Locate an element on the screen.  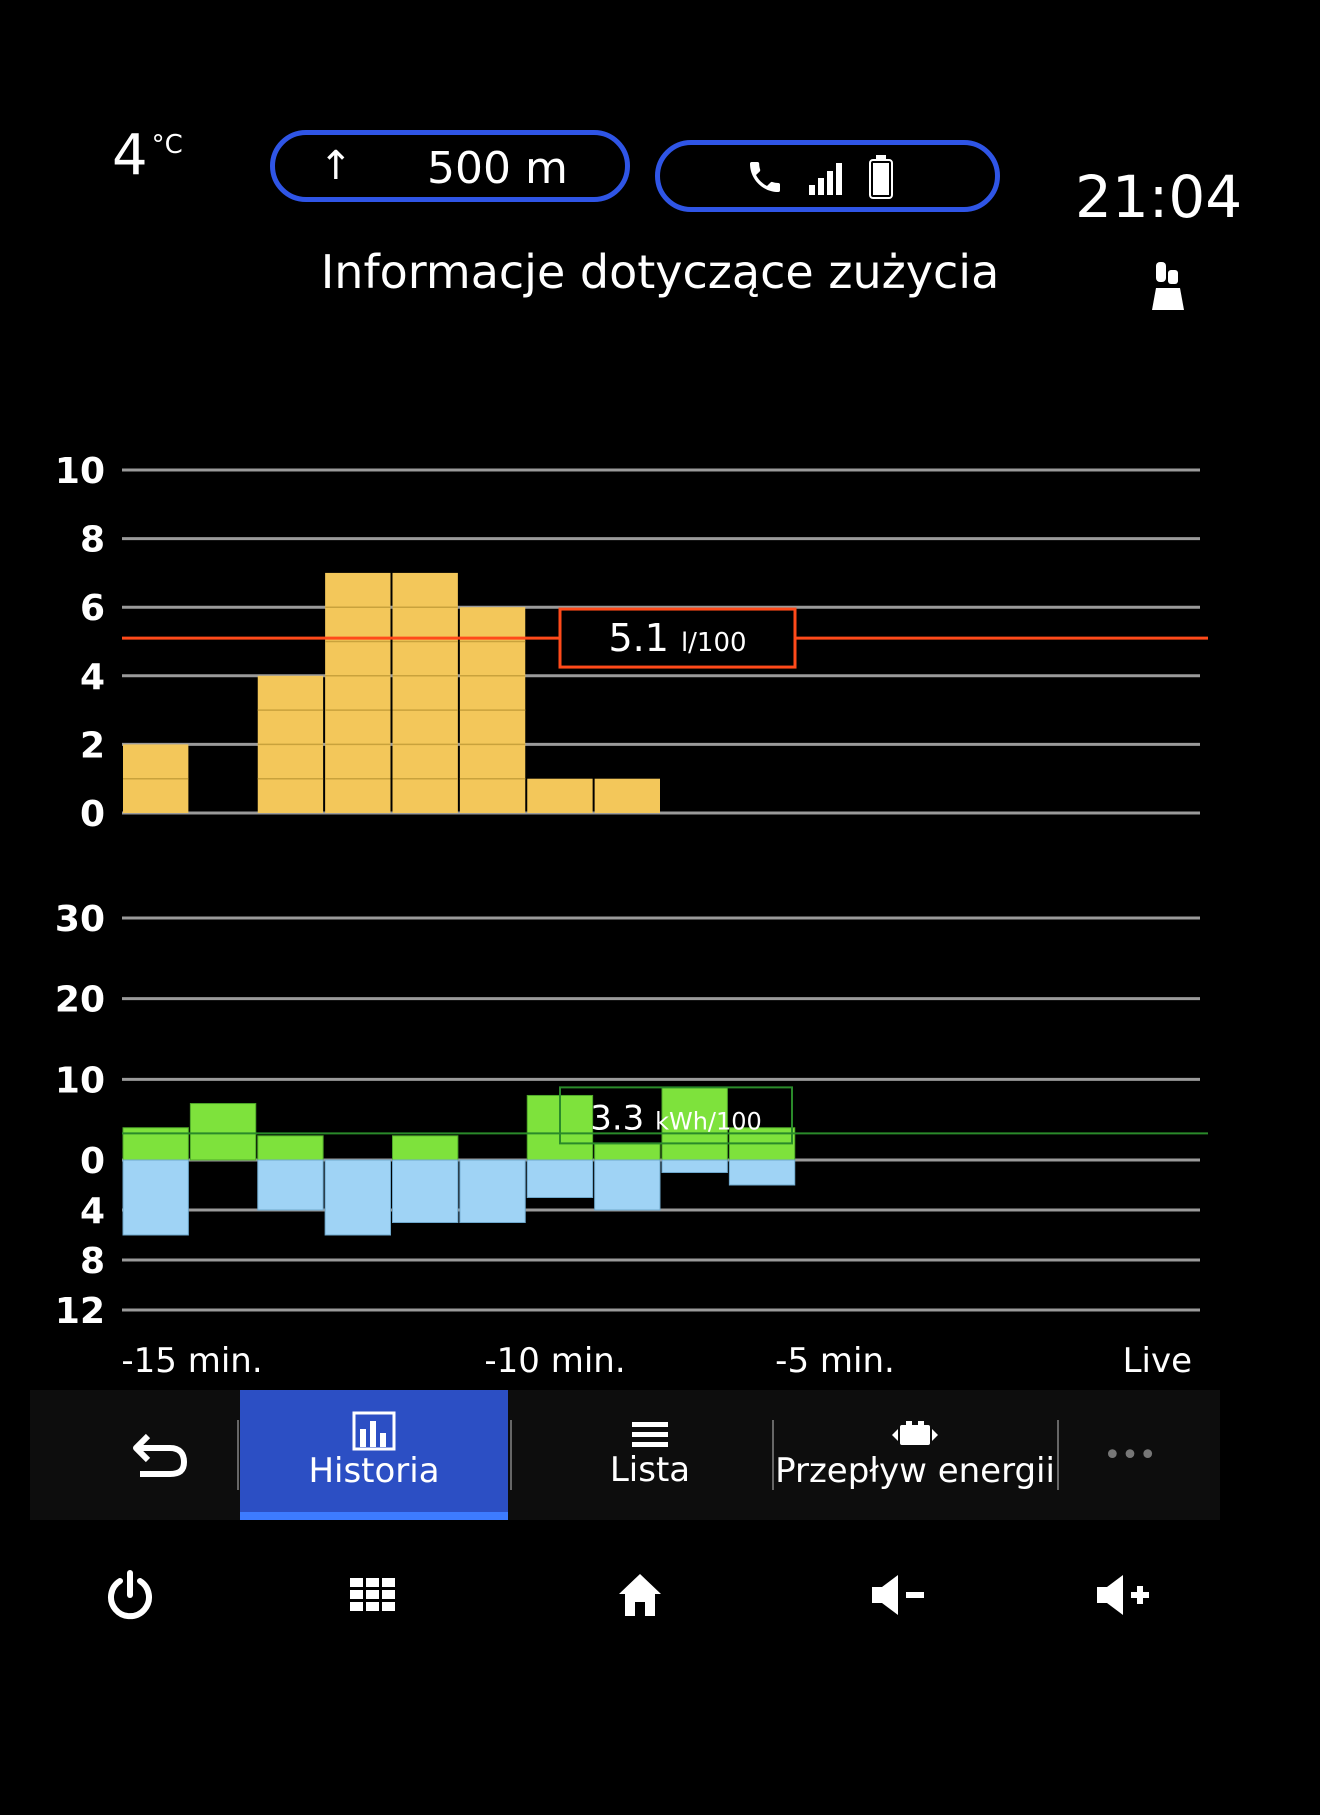
phone-status-widget is located at coordinates (827, 176).